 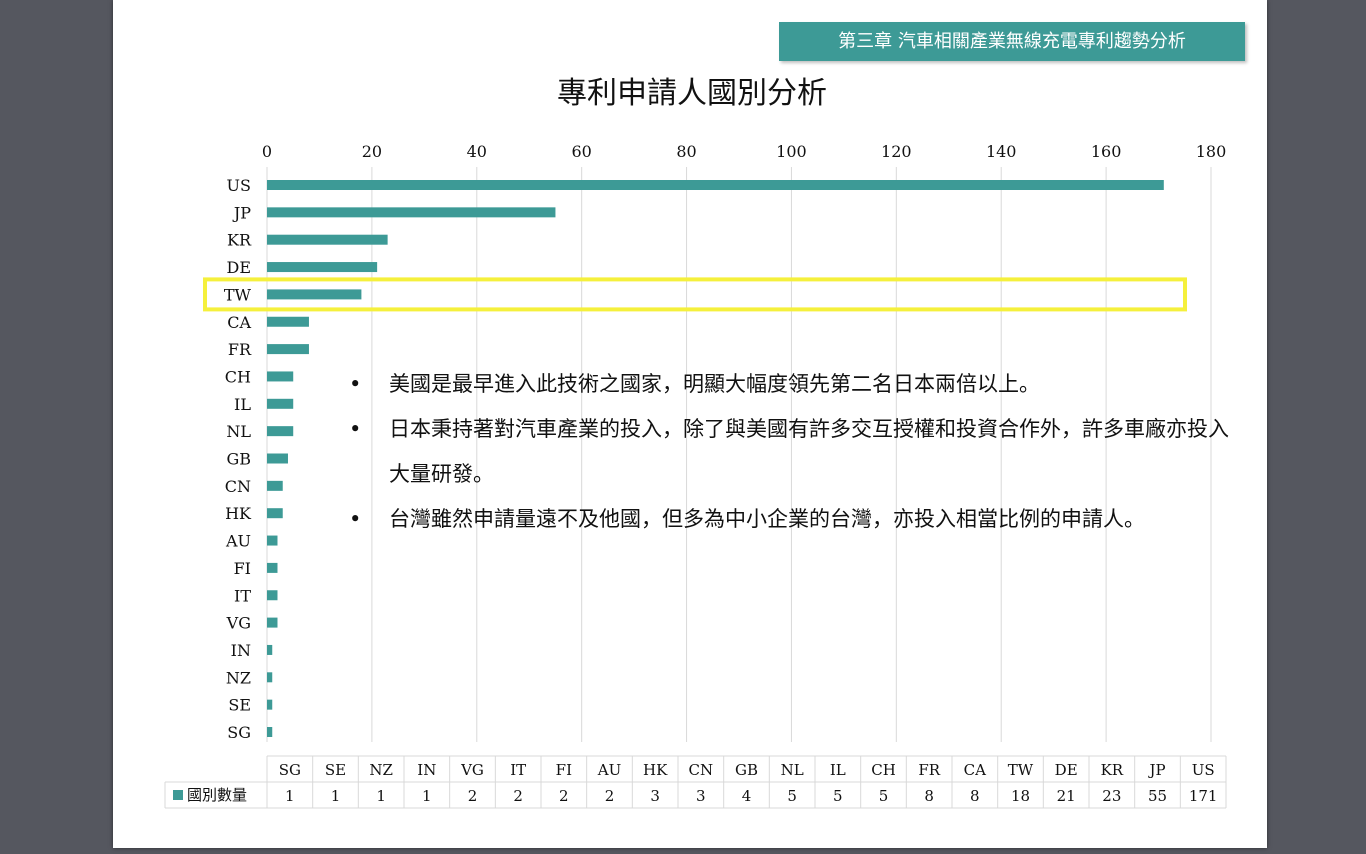 I want to click on x-tick-label: 100, so click(x=791, y=151).